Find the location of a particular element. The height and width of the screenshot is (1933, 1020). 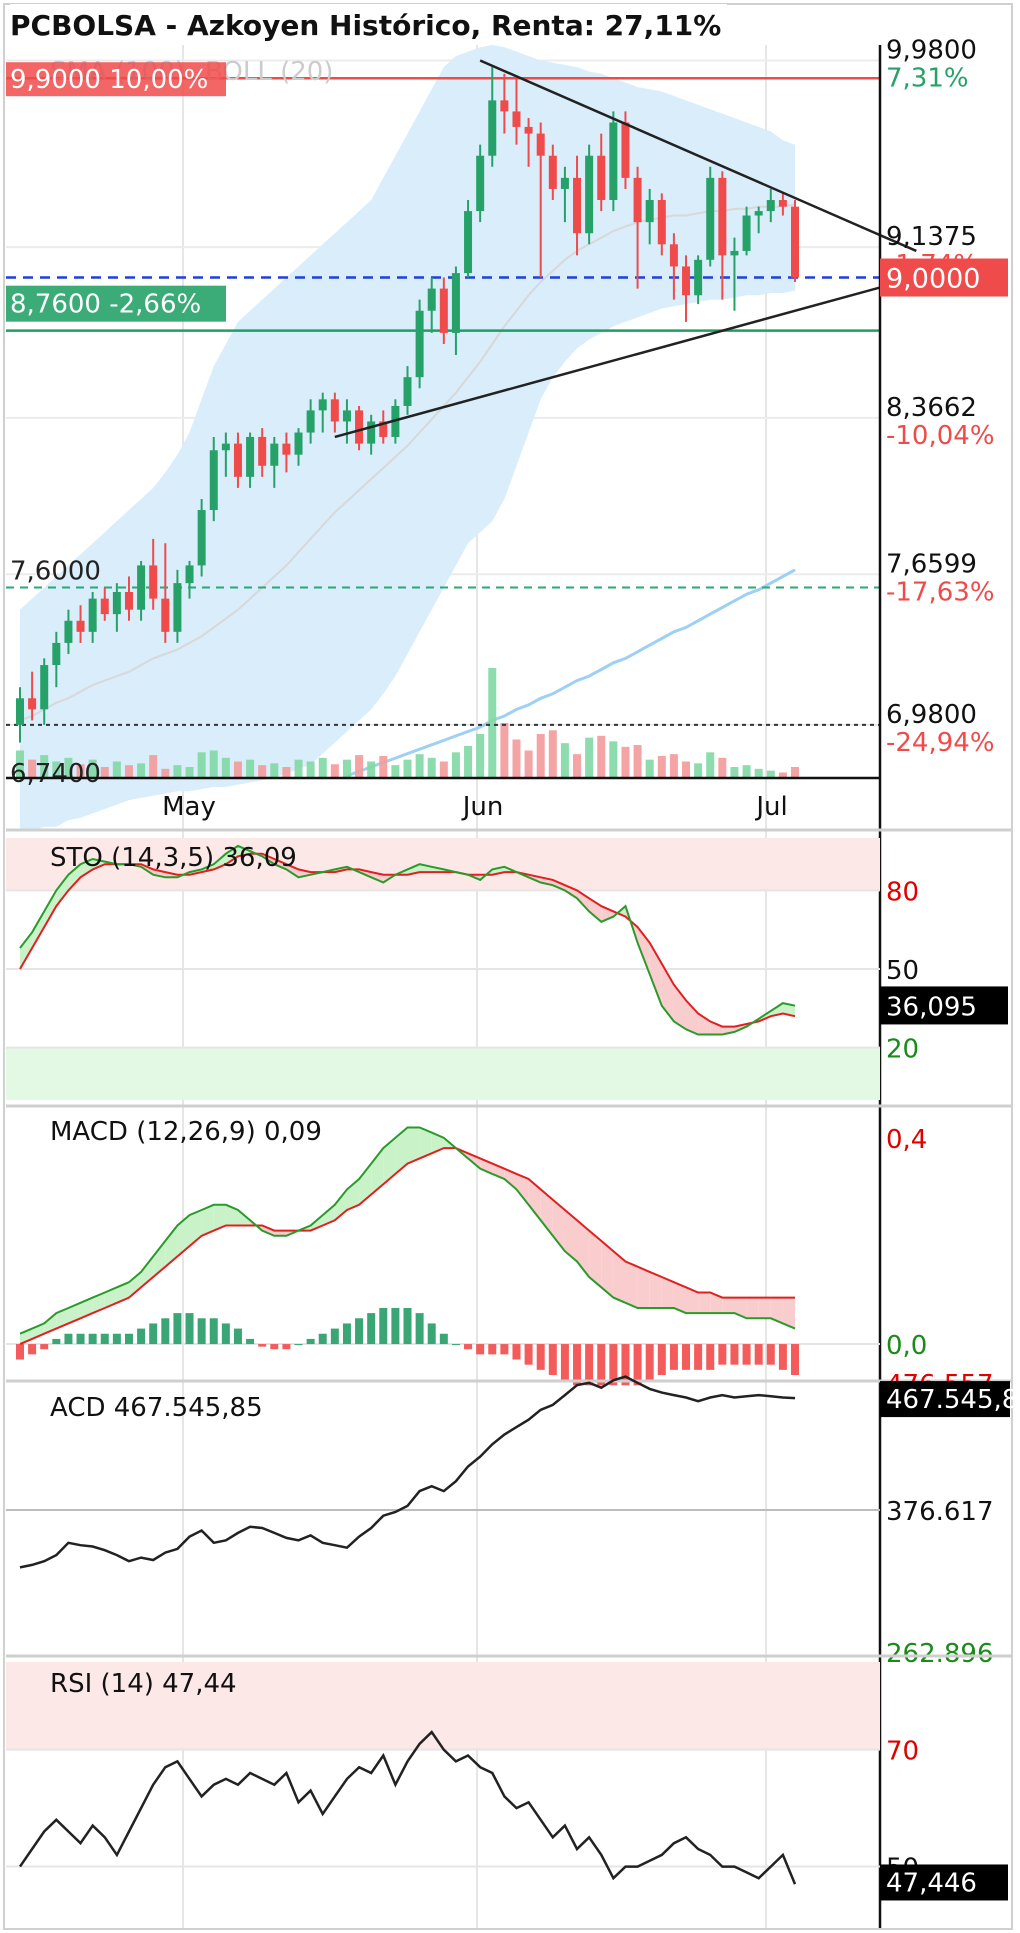

resistance-label: 9,9000 10,00% is located at coordinates (109, 80).